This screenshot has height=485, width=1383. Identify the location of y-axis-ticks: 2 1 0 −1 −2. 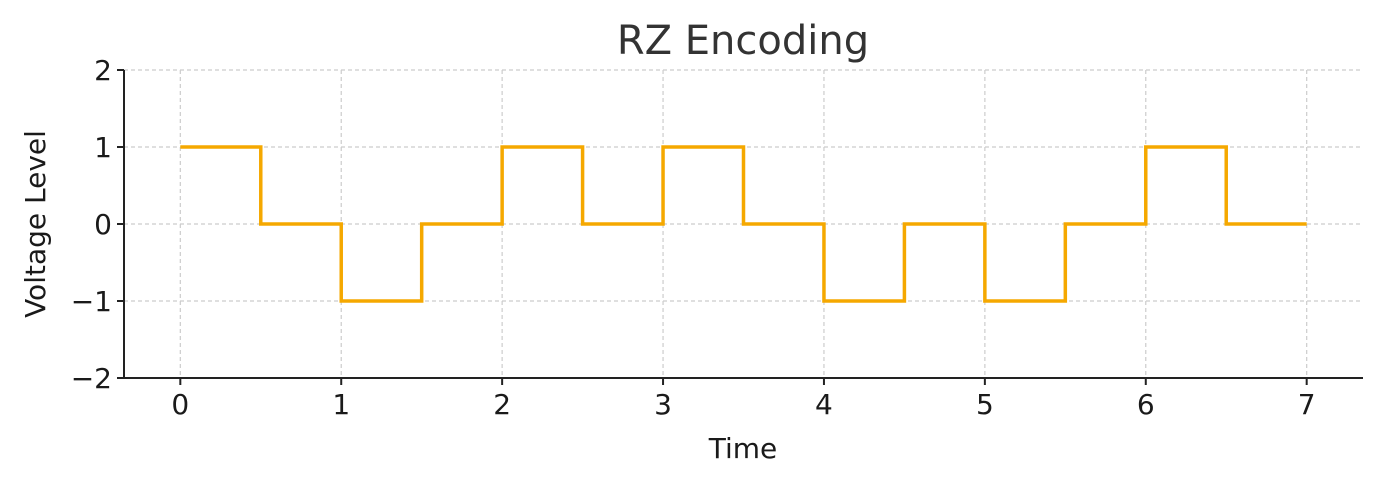
(97, 224).